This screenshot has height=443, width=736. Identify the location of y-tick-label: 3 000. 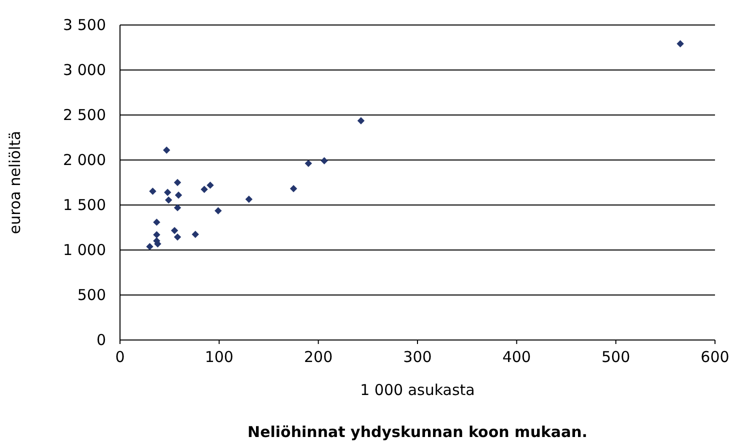
(84, 70).